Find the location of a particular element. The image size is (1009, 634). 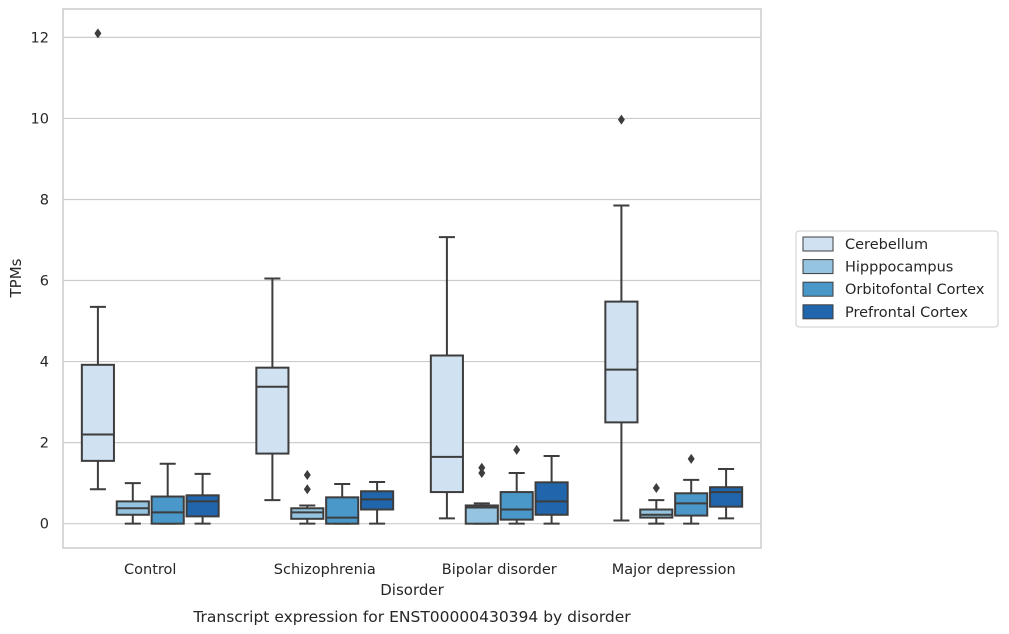

y-axis-label: TPMs is located at coordinates (16, 278).